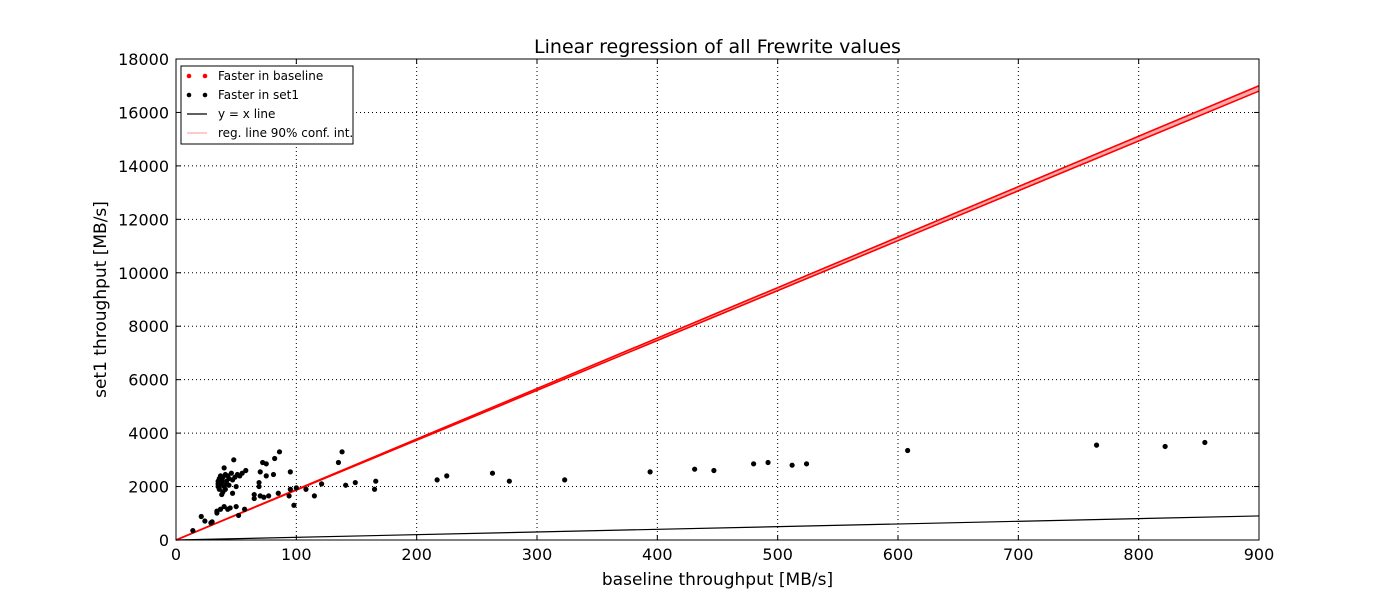 This screenshot has height=604, width=1400. Describe the element at coordinates (258, 95) in the screenshot. I see `legend-label: Faster in set1` at that location.